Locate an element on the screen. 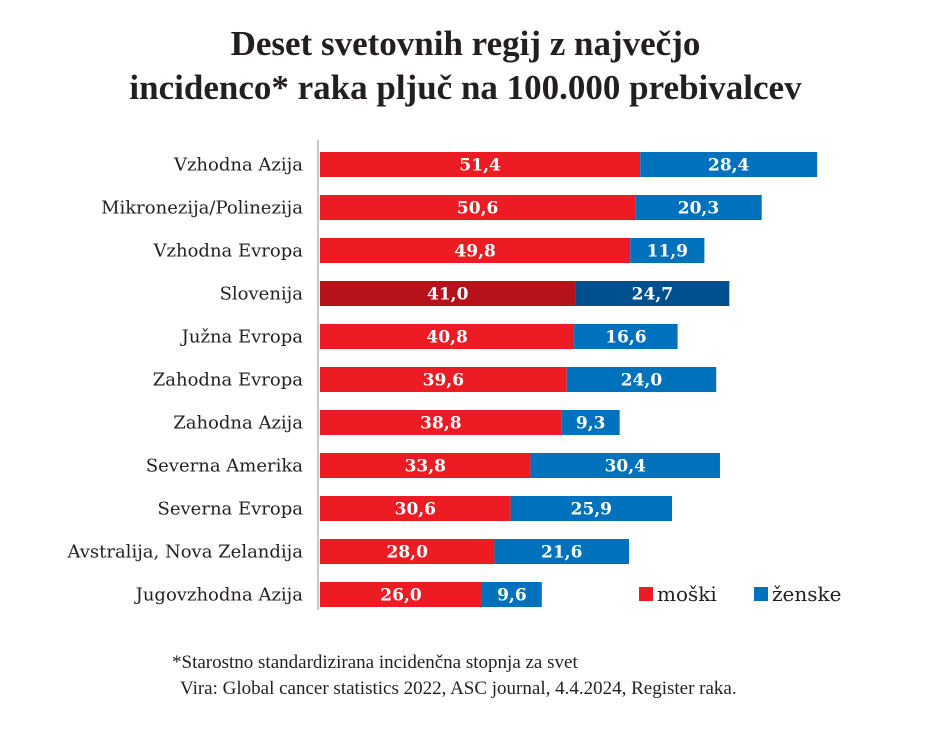 The height and width of the screenshot is (743, 931). category-label: Severna Evropa is located at coordinates (231, 509).